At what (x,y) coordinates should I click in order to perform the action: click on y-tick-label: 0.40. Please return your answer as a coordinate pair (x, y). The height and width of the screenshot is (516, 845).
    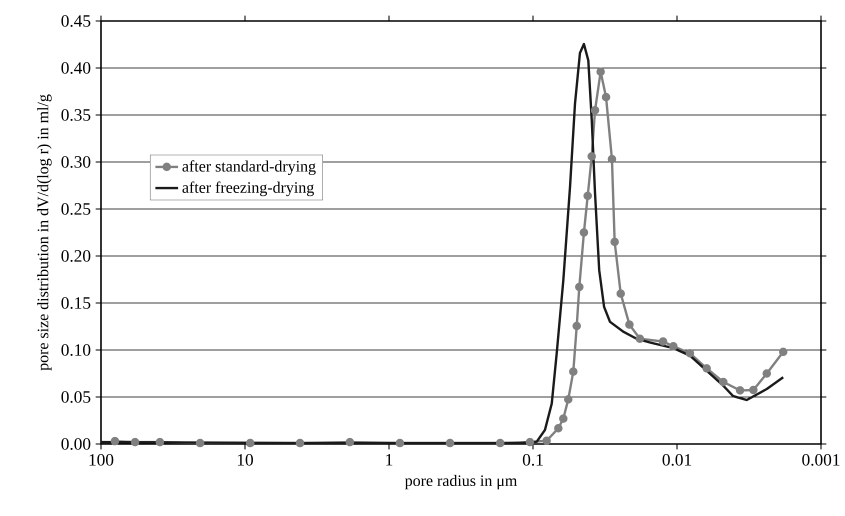
    Looking at the image, I should click on (75, 68).